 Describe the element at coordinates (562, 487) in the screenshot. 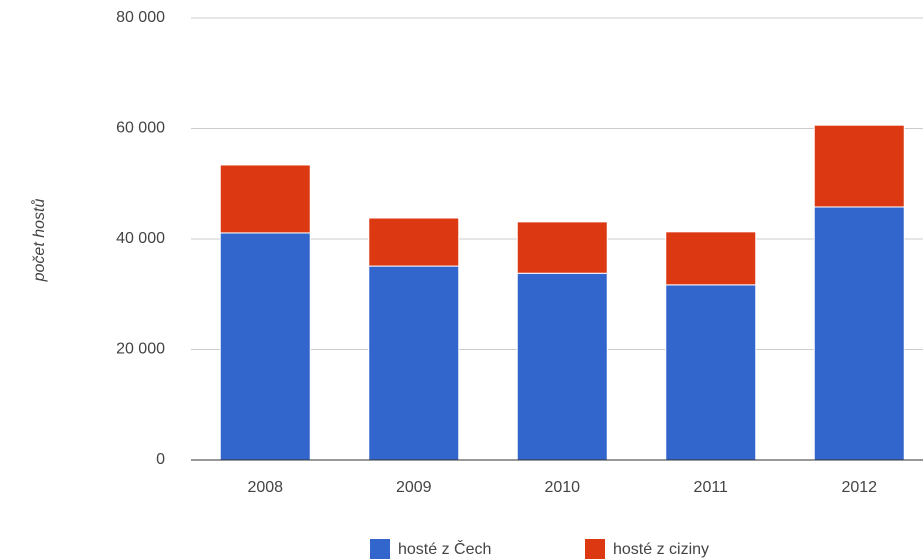

I see `x-tick-label: 2010` at that location.